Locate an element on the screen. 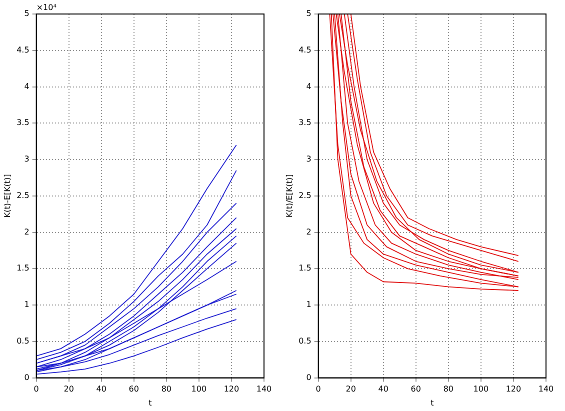 This screenshot has height=411, width=565. text: ×10⁴ is located at coordinates (46, 7).